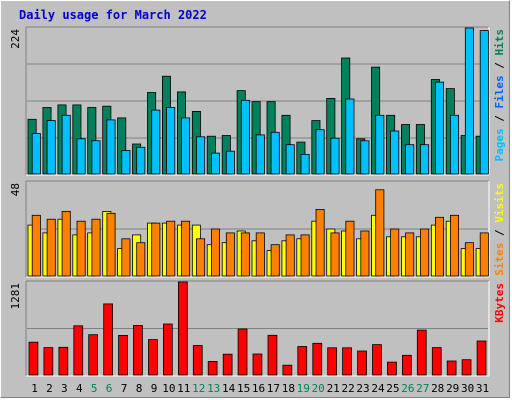  Describe the element at coordinates (288, 388) in the screenshot. I see `x-tick-label: 18` at that location.